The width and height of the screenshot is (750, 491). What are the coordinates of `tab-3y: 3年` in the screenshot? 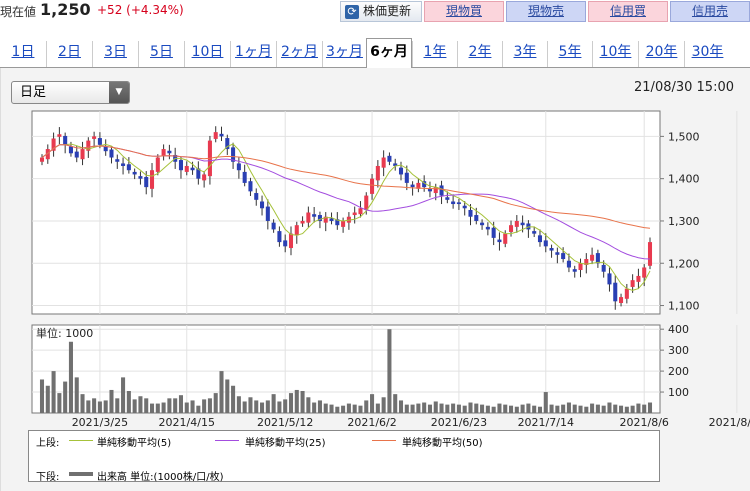 It's located at (524, 54).